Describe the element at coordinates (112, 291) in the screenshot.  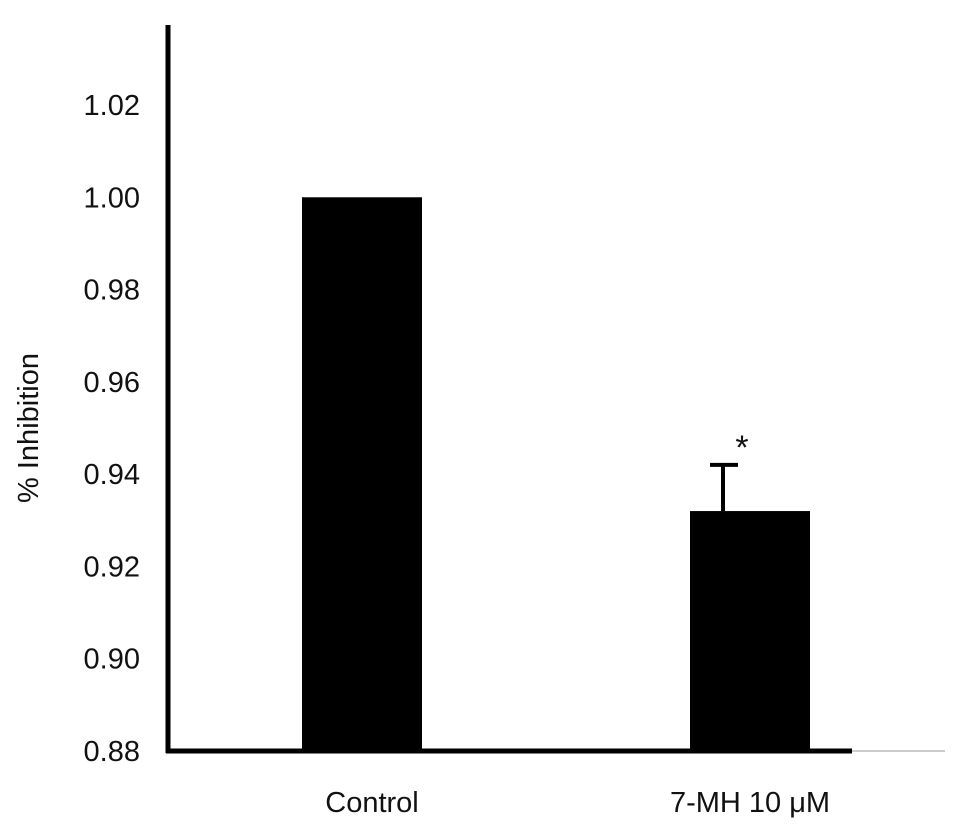
I see `y-tick-label: 0.98` at that location.